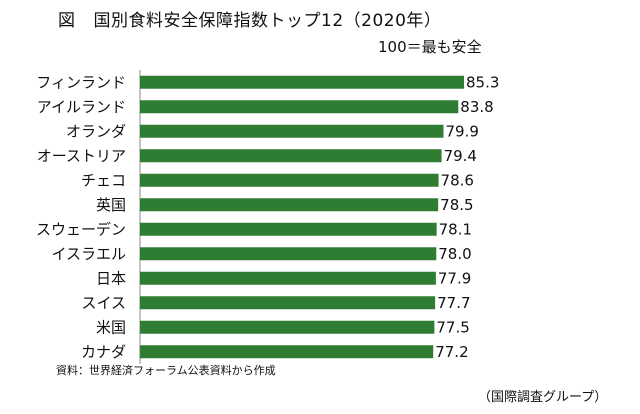  What do you see at coordinates (103, 352) in the screenshot?
I see `category-label: カナダ` at bounding box center [103, 352].